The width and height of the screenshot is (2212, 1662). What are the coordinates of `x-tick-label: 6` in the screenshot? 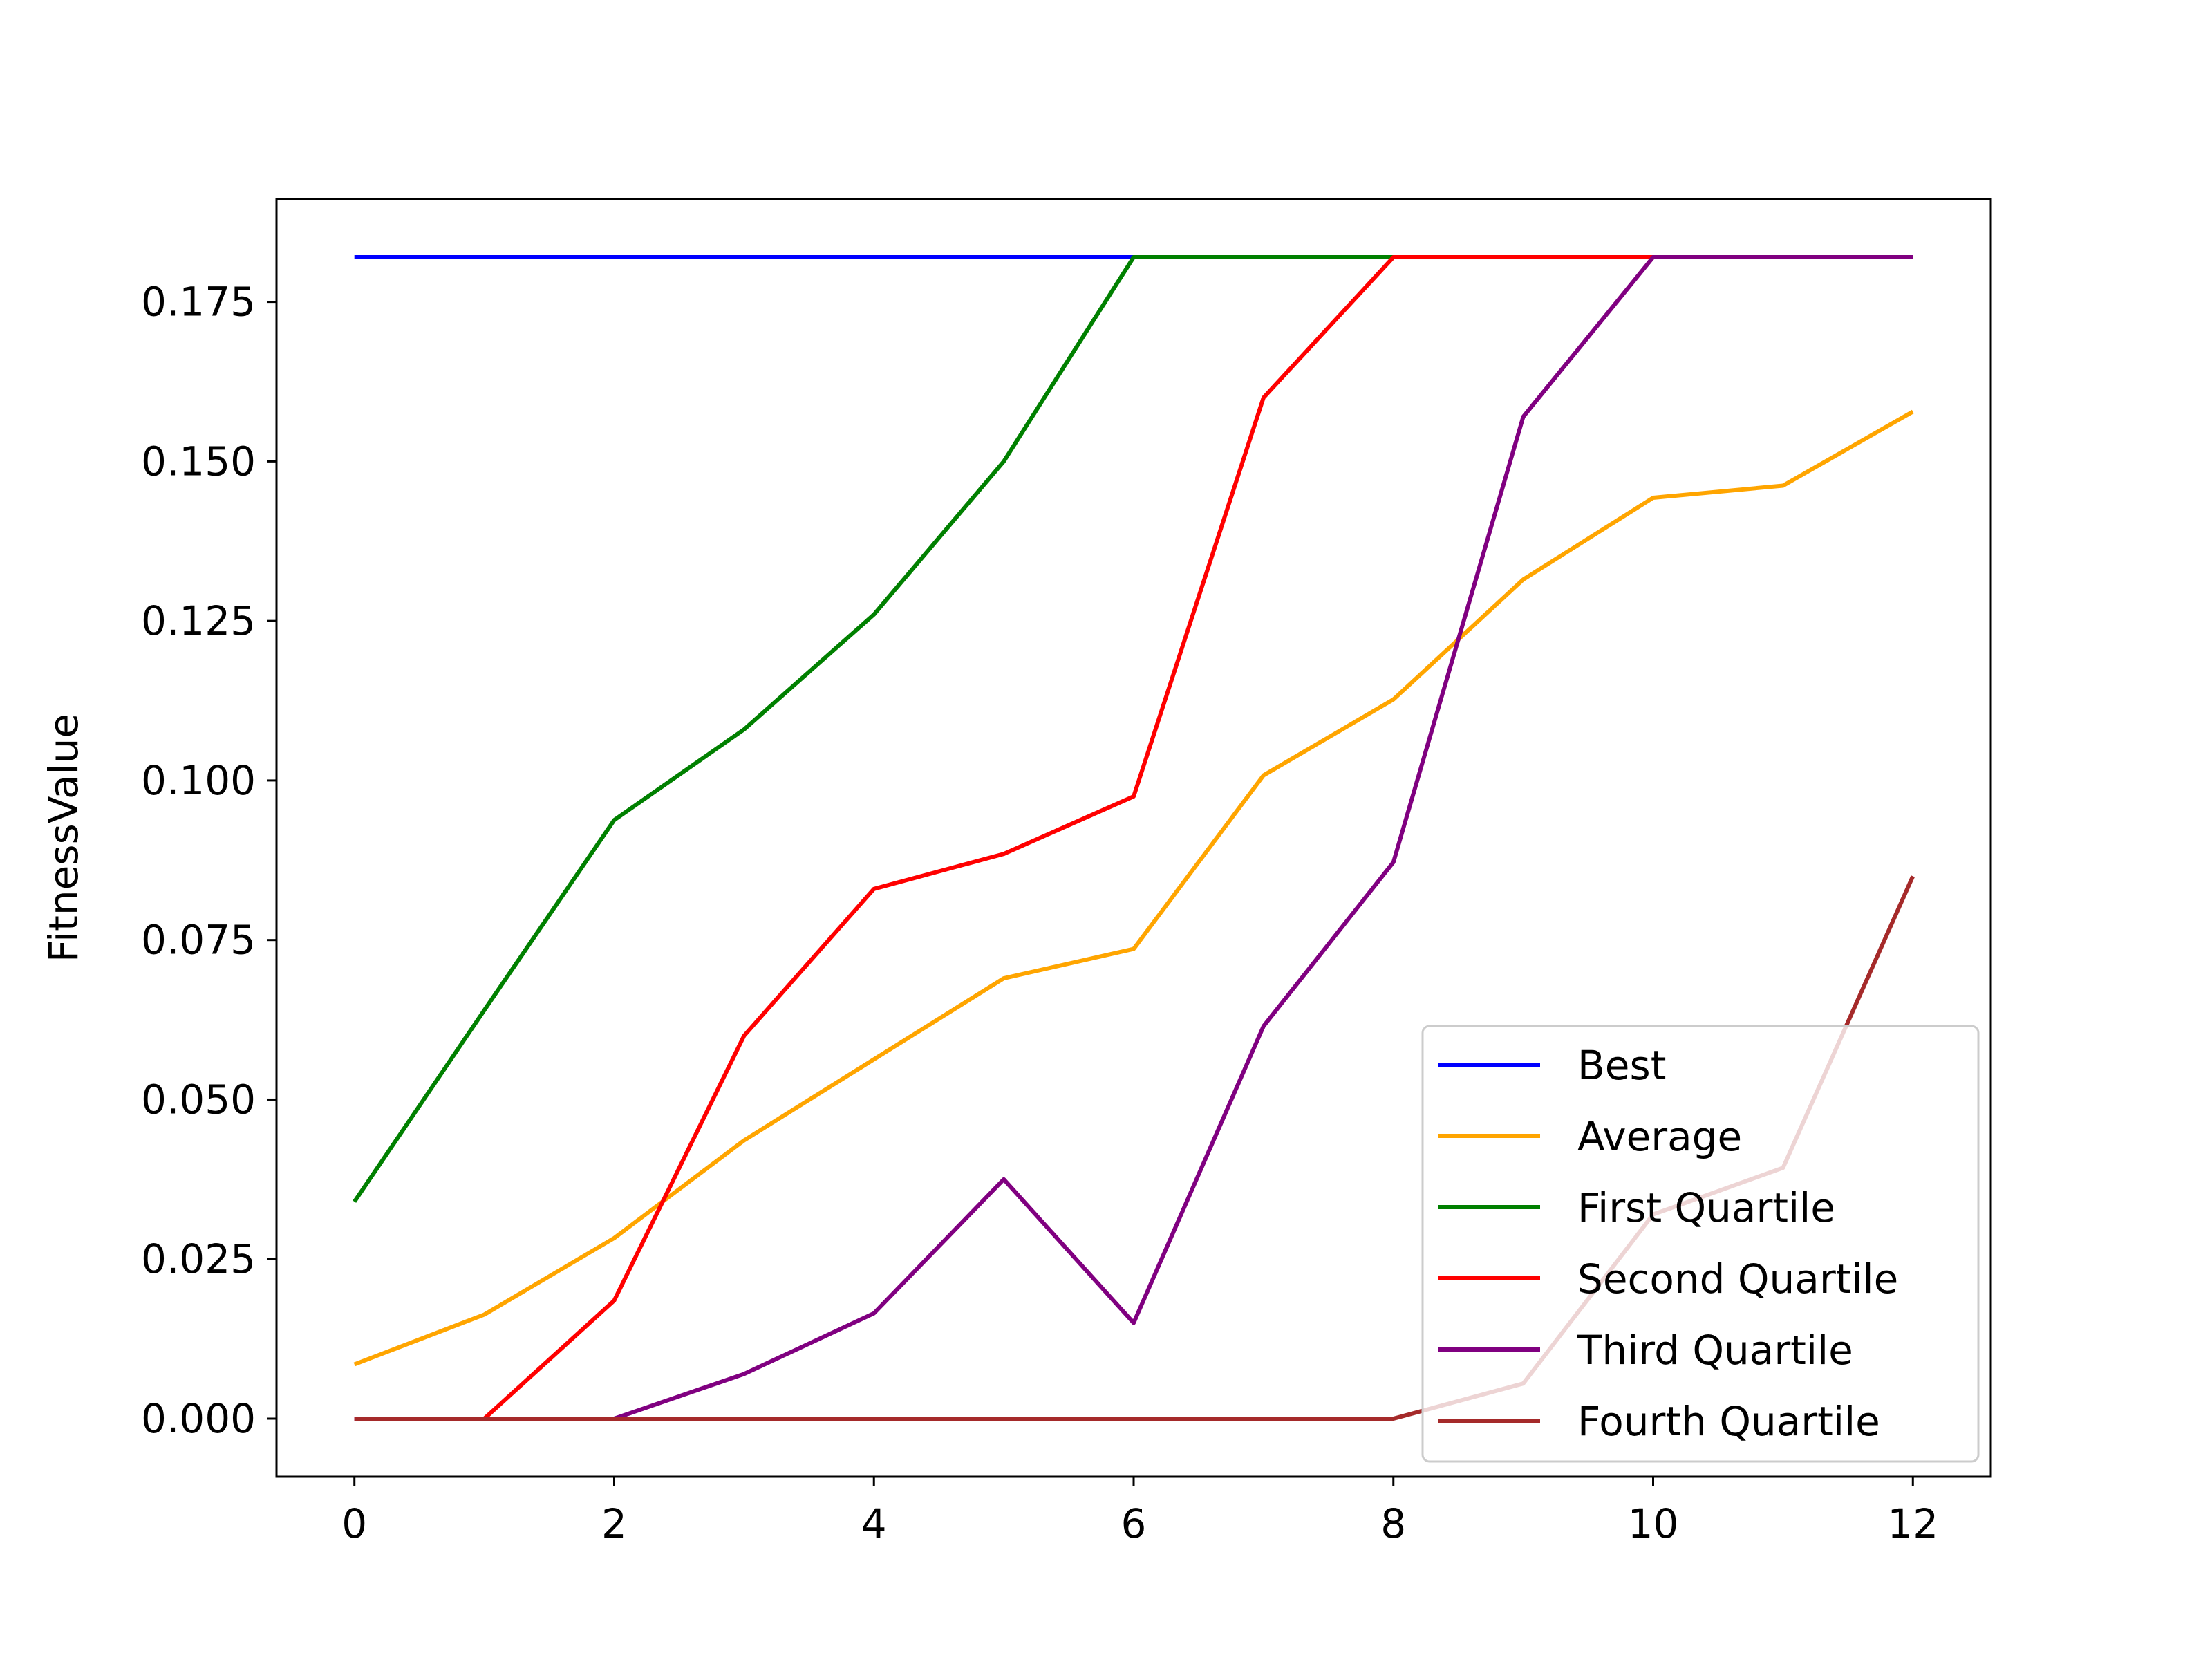 It's located at (1134, 1524).